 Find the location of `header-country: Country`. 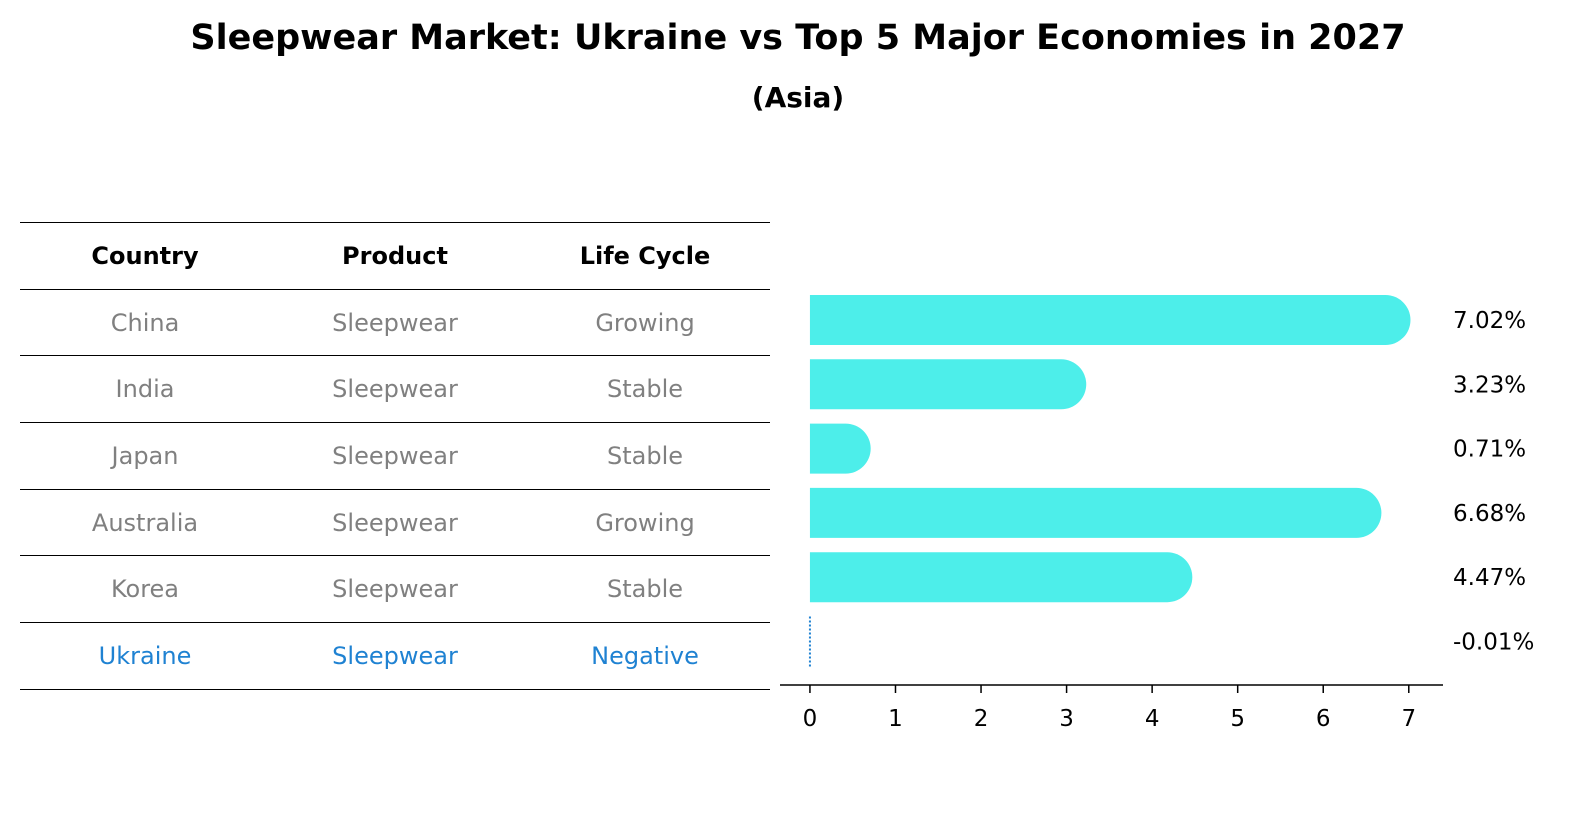

header-country: Country is located at coordinates (145, 256).